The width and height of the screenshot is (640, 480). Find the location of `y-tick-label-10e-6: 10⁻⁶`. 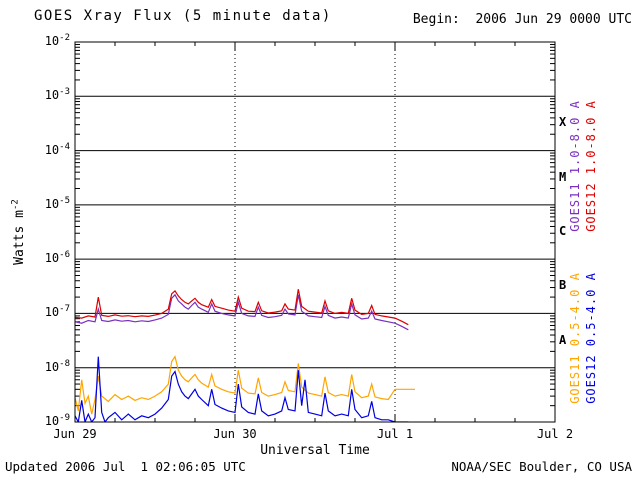

y-tick-label-10e-6: 10⁻⁶ is located at coordinates (57, 258).